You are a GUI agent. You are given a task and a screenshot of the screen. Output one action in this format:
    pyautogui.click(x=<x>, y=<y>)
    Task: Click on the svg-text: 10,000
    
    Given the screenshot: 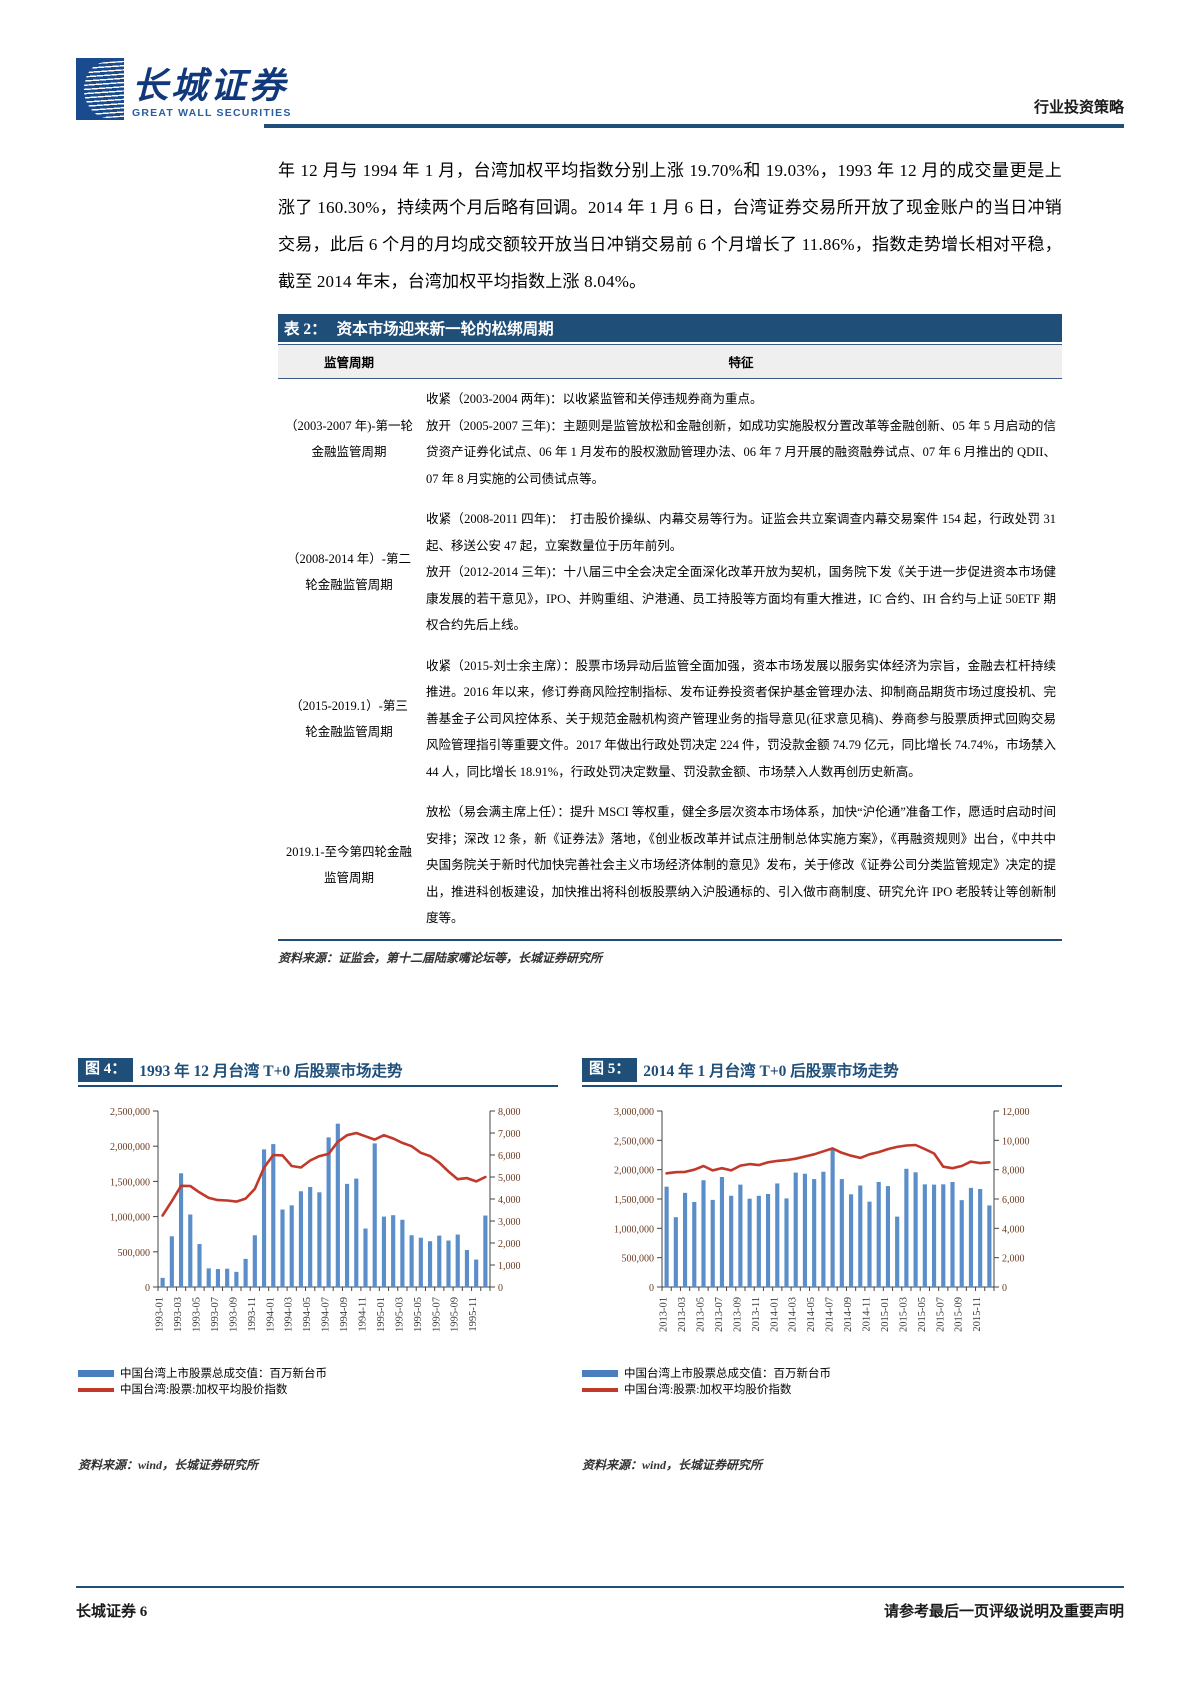 What is the action you would take?
    pyautogui.click(x=1016, y=1141)
    